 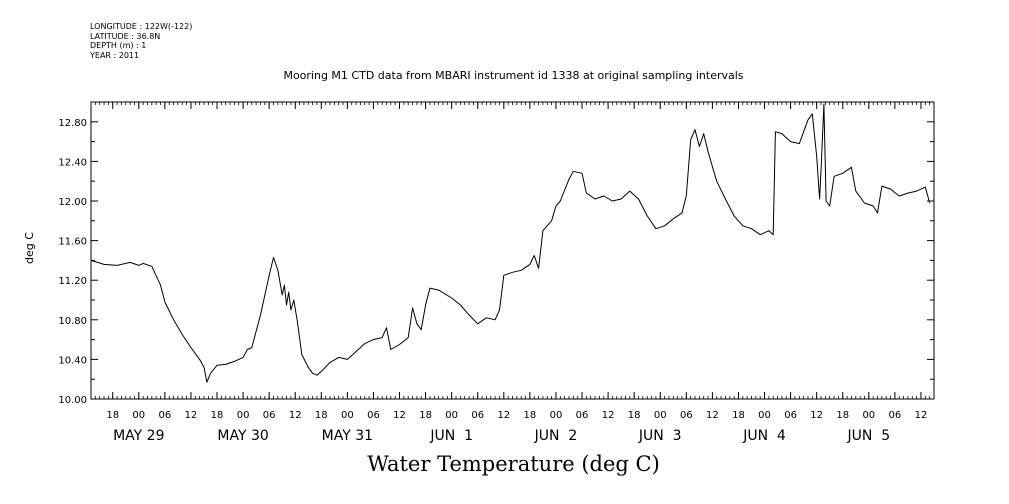 What do you see at coordinates (72, 281) in the screenshot?
I see `y-tick-label: 11.20` at bounding box center [72, 281].